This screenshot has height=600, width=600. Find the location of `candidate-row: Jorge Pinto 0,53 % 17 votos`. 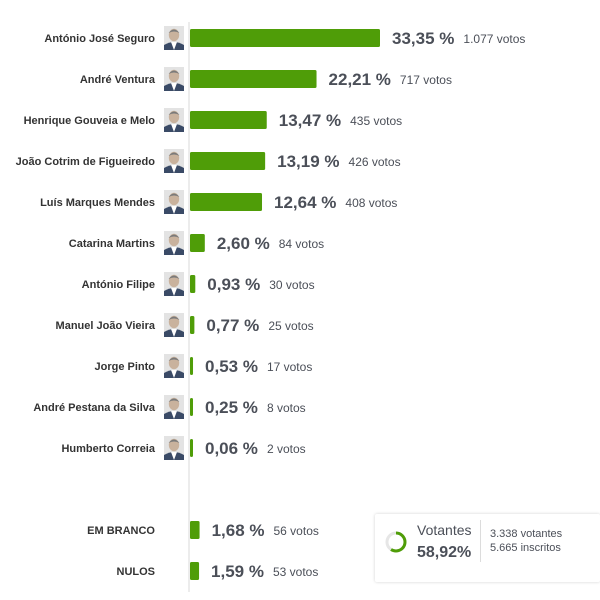

candidate-row: Jorge Pinto 0,53 % 17 votos is located at coordinates (203, 366).